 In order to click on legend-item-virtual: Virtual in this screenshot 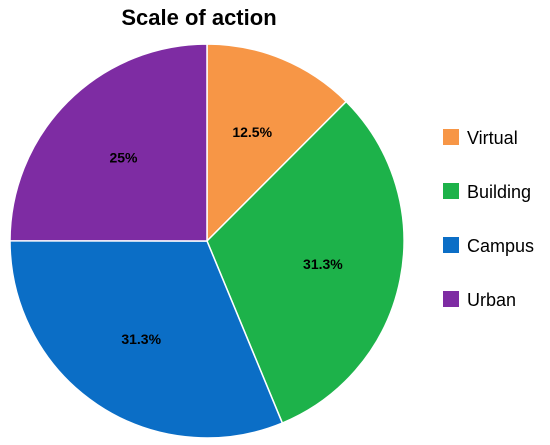, I will do `click(480, 138)`.